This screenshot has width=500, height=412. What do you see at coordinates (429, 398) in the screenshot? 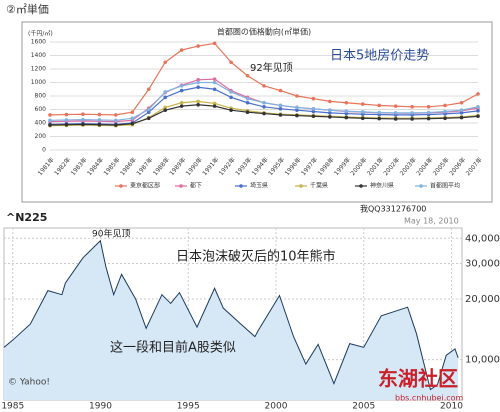
I see `watermark-url: bbs.cnhubei.com` at bounding box center [429, 398].